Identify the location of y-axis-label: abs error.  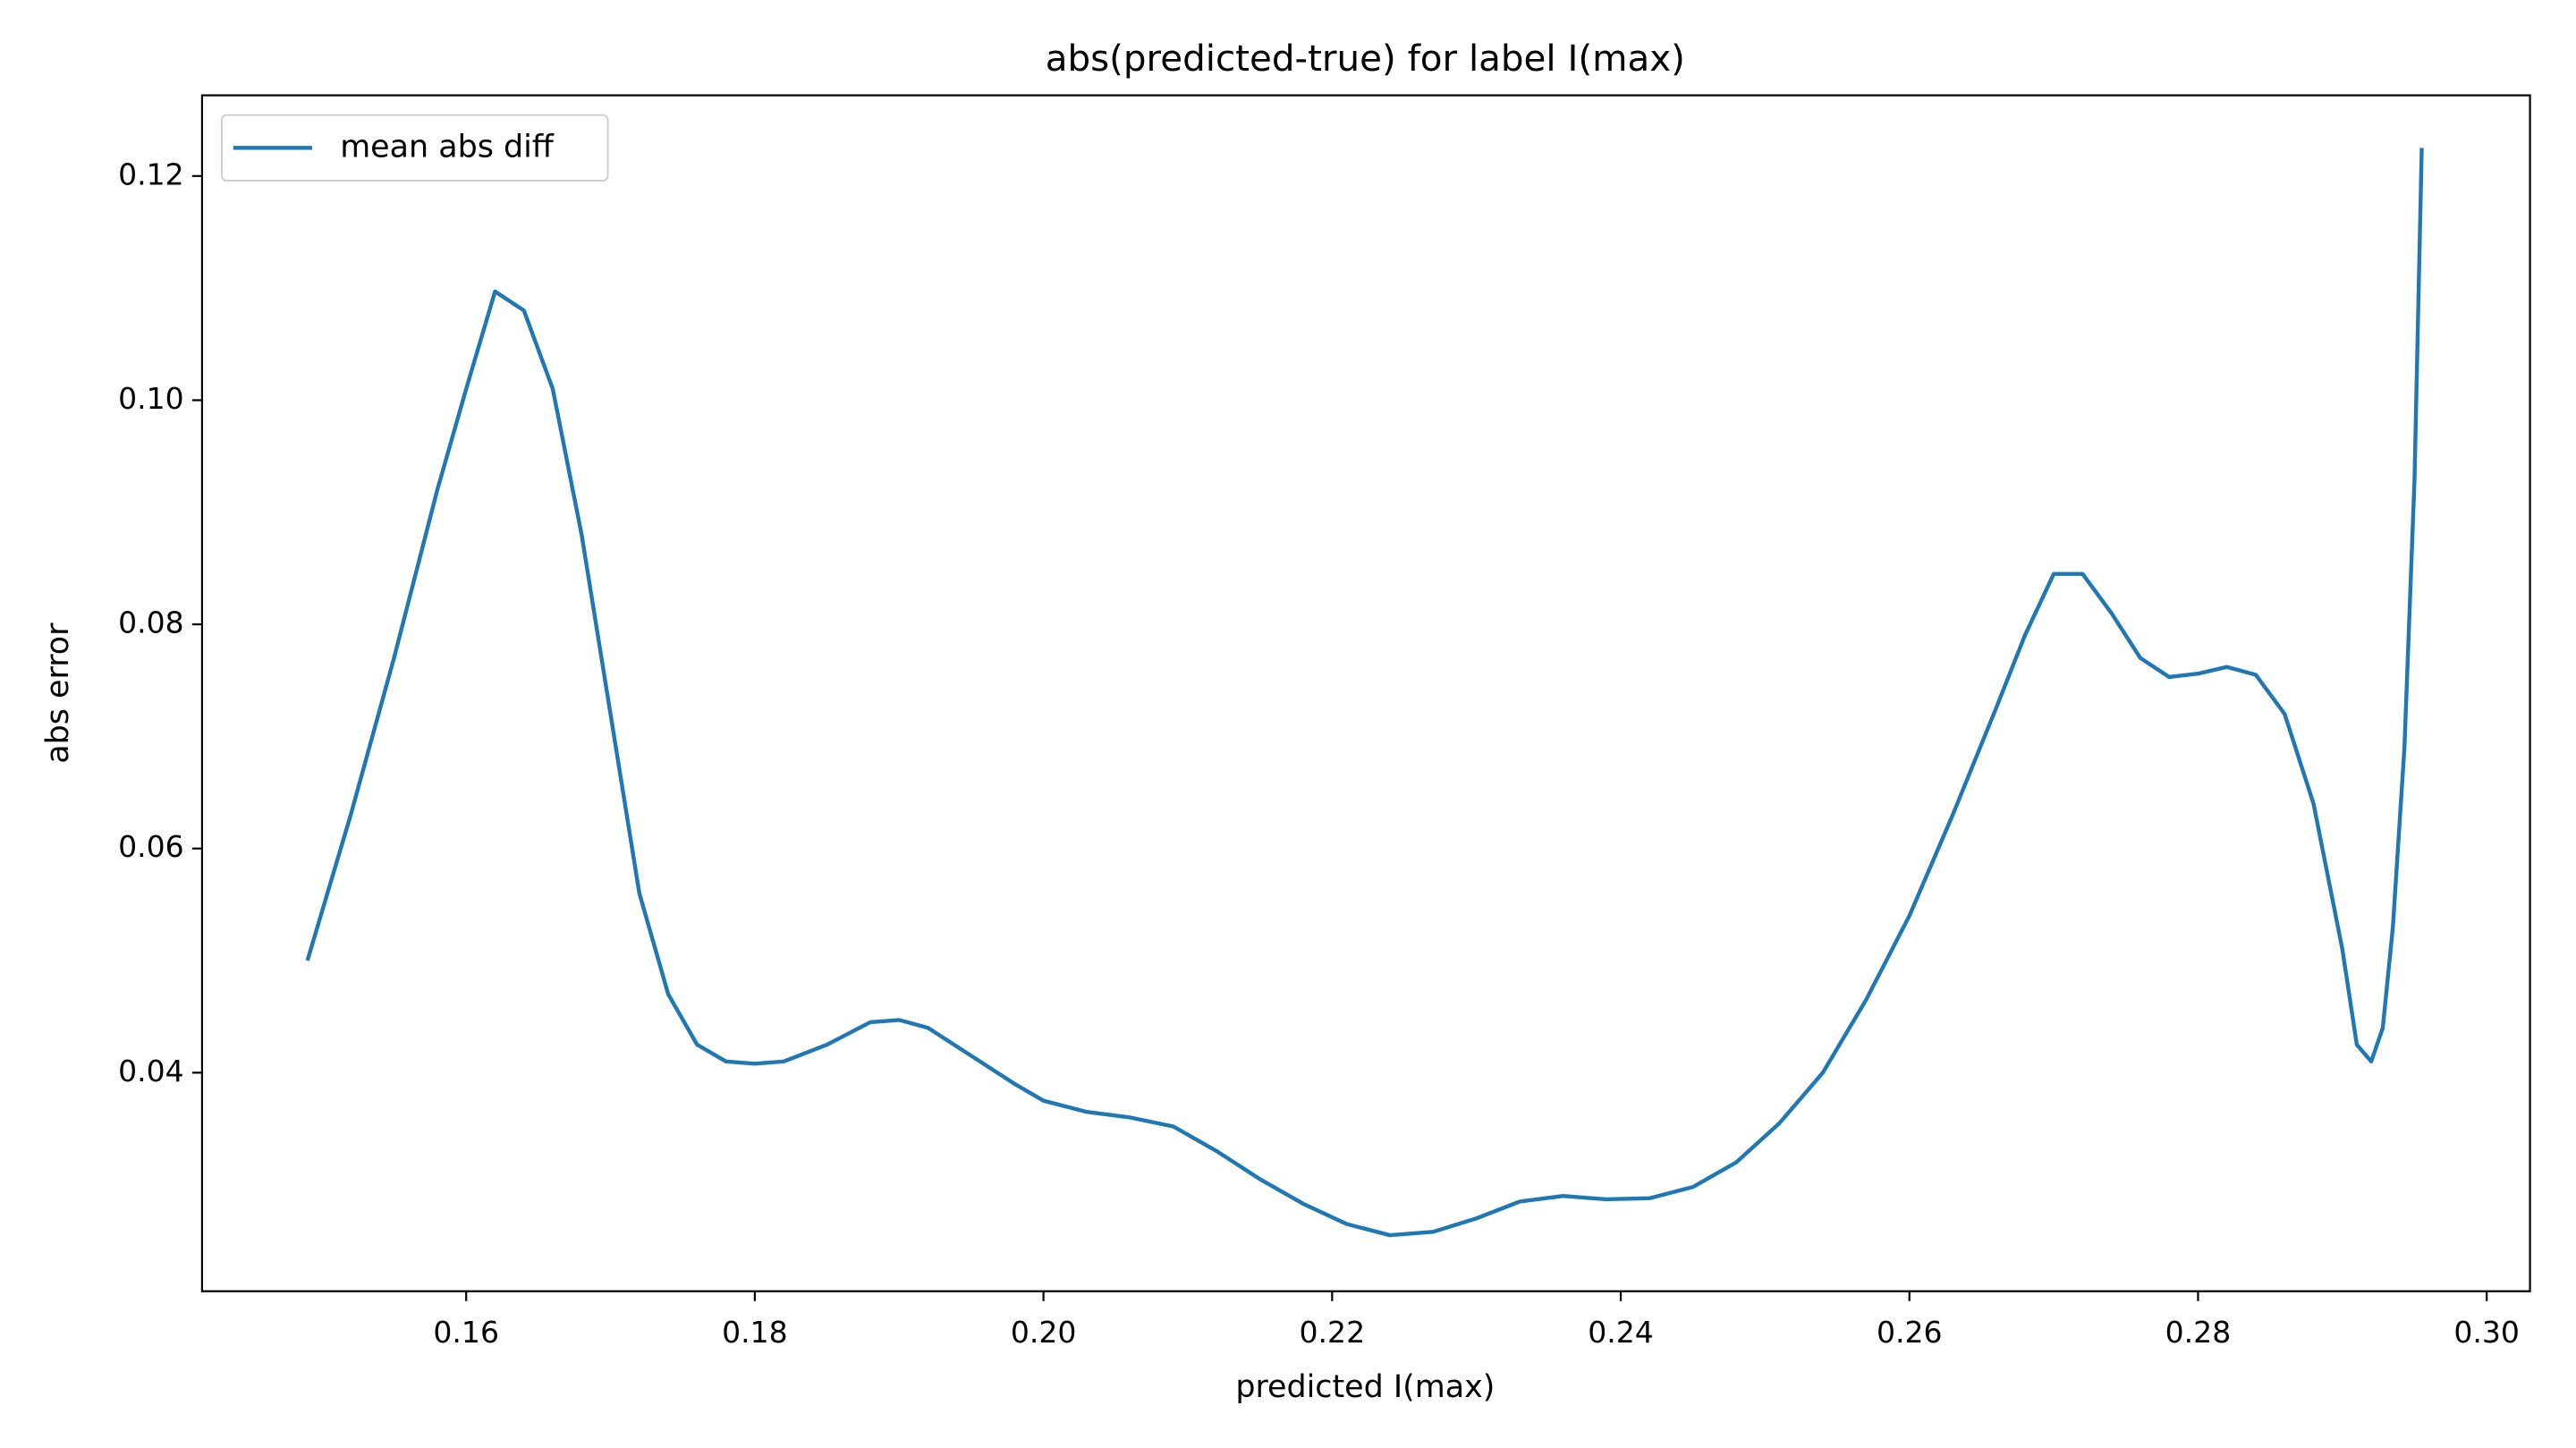
(58, 693).